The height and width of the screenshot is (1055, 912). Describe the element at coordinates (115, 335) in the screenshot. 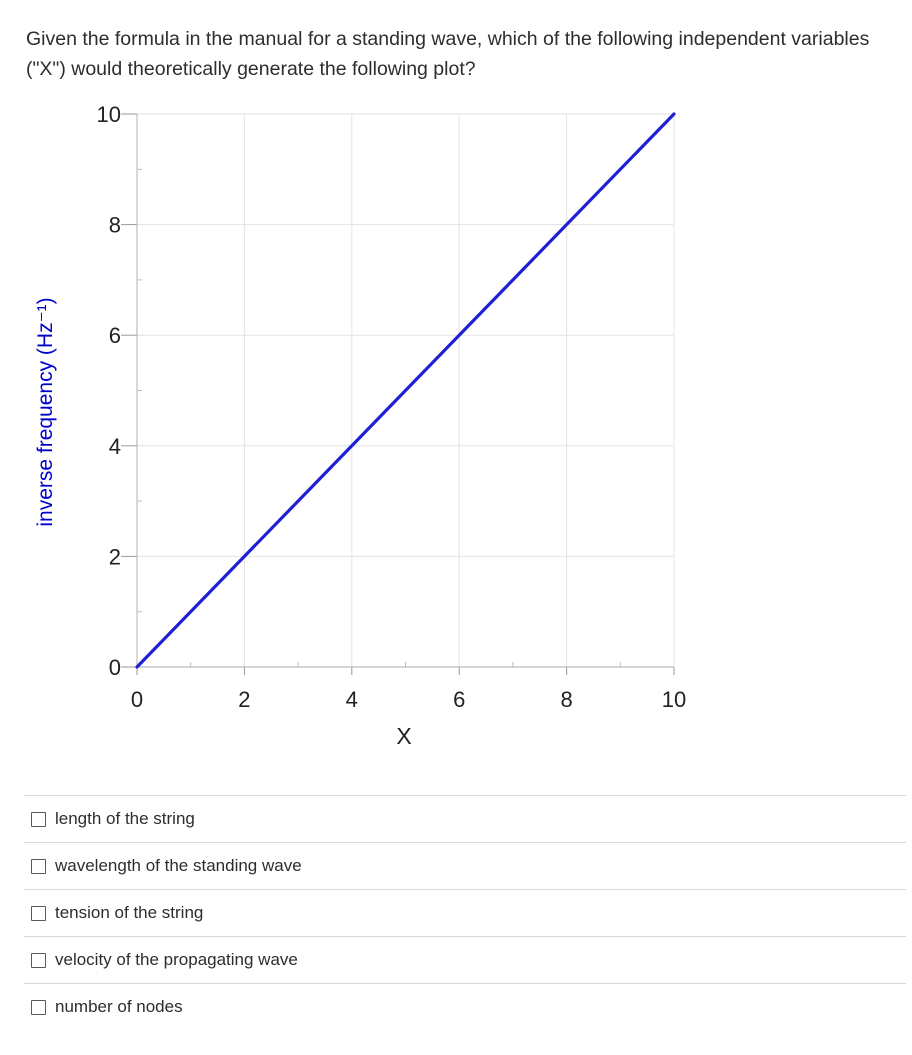

I see `y-tick-label: 6` at that location.